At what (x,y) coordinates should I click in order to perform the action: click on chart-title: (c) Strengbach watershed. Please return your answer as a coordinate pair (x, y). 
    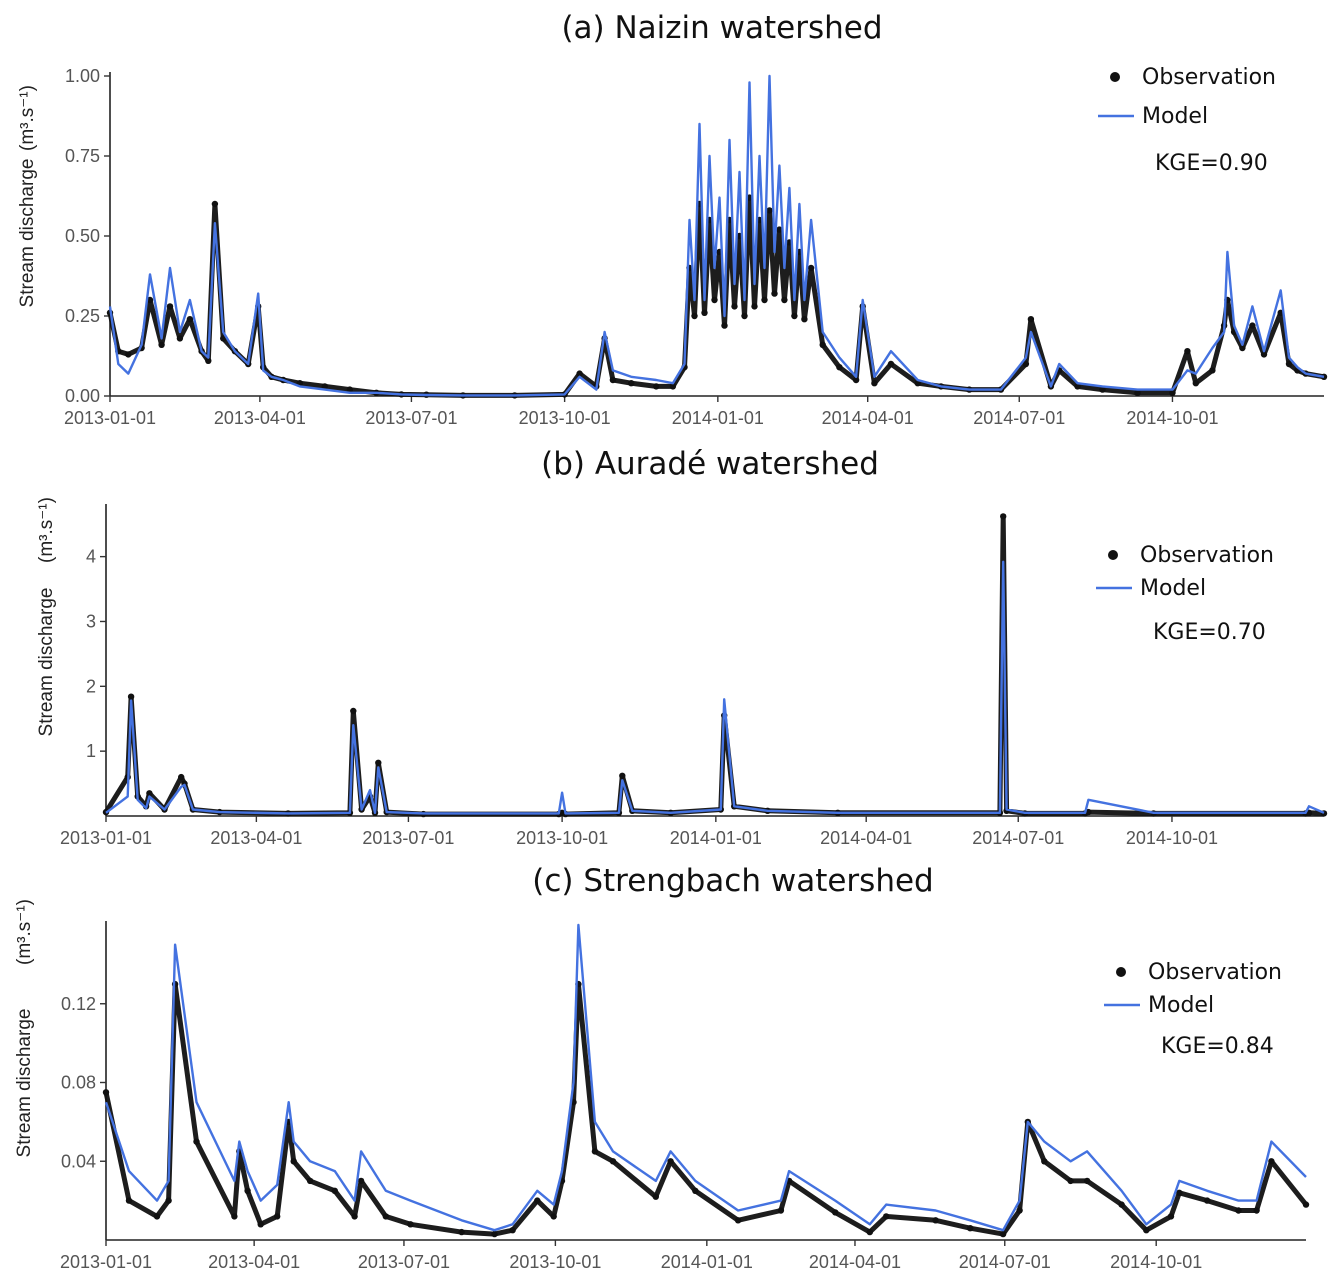
    Looking at the image, I should click on (732, 881).